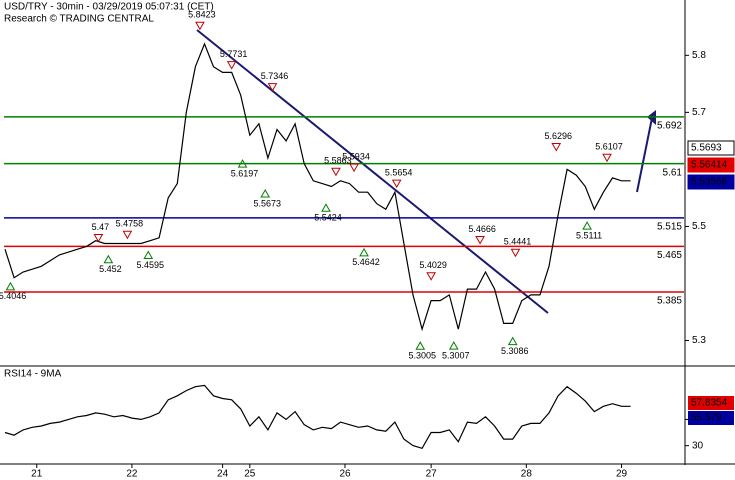 This screenshot has height=480, width=735. Describe the element at coordinates (673, 172) in the screenshot. I see `level-label: 5.61` at that location.